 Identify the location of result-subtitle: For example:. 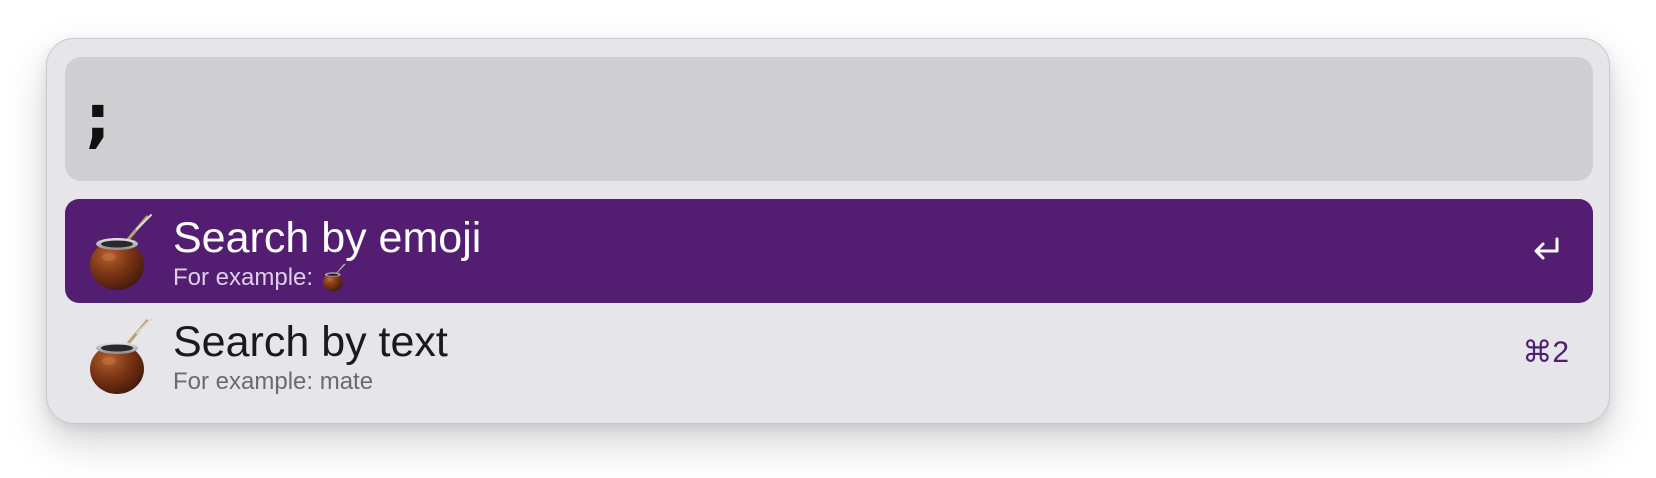
(261, 278).